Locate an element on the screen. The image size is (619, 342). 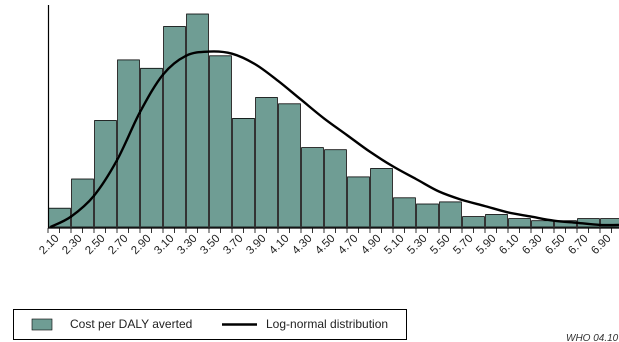
bar-2.70 is located at coordinates (128, 143).